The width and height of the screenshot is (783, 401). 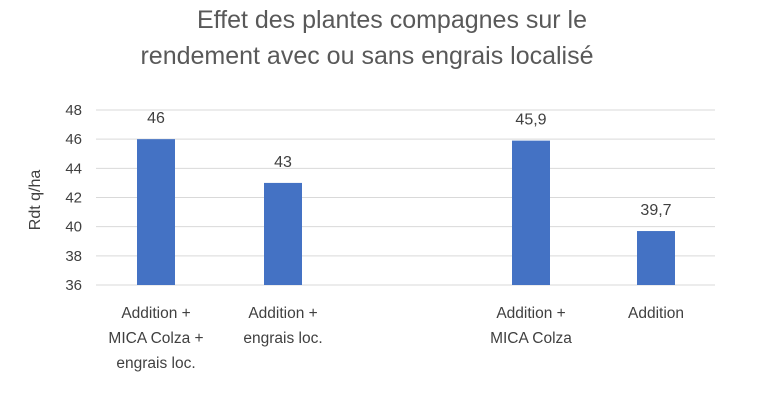 I want to click on x-category-label: Addition, so click(x=656, y=313).